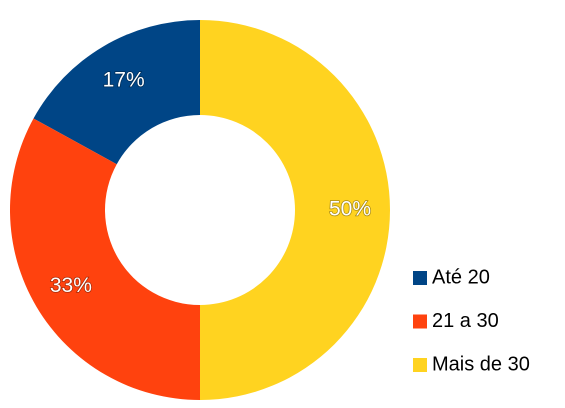 The width and height of the screenshot is (565, 408). Describe the element at coordinates (124, 79) in the screenshot. I see `value-label: 17%` at that location.